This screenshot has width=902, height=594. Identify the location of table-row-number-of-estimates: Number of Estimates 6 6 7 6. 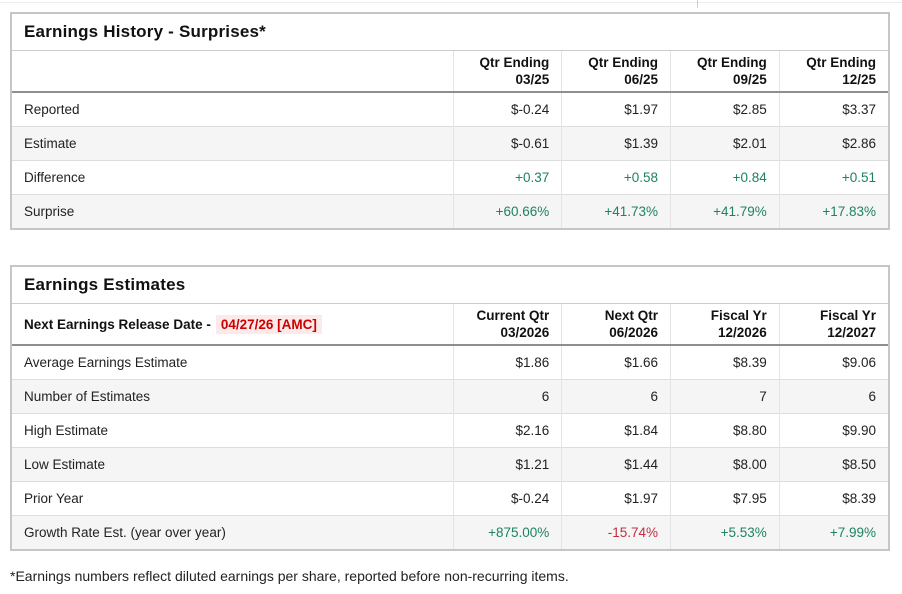
(450, 396).